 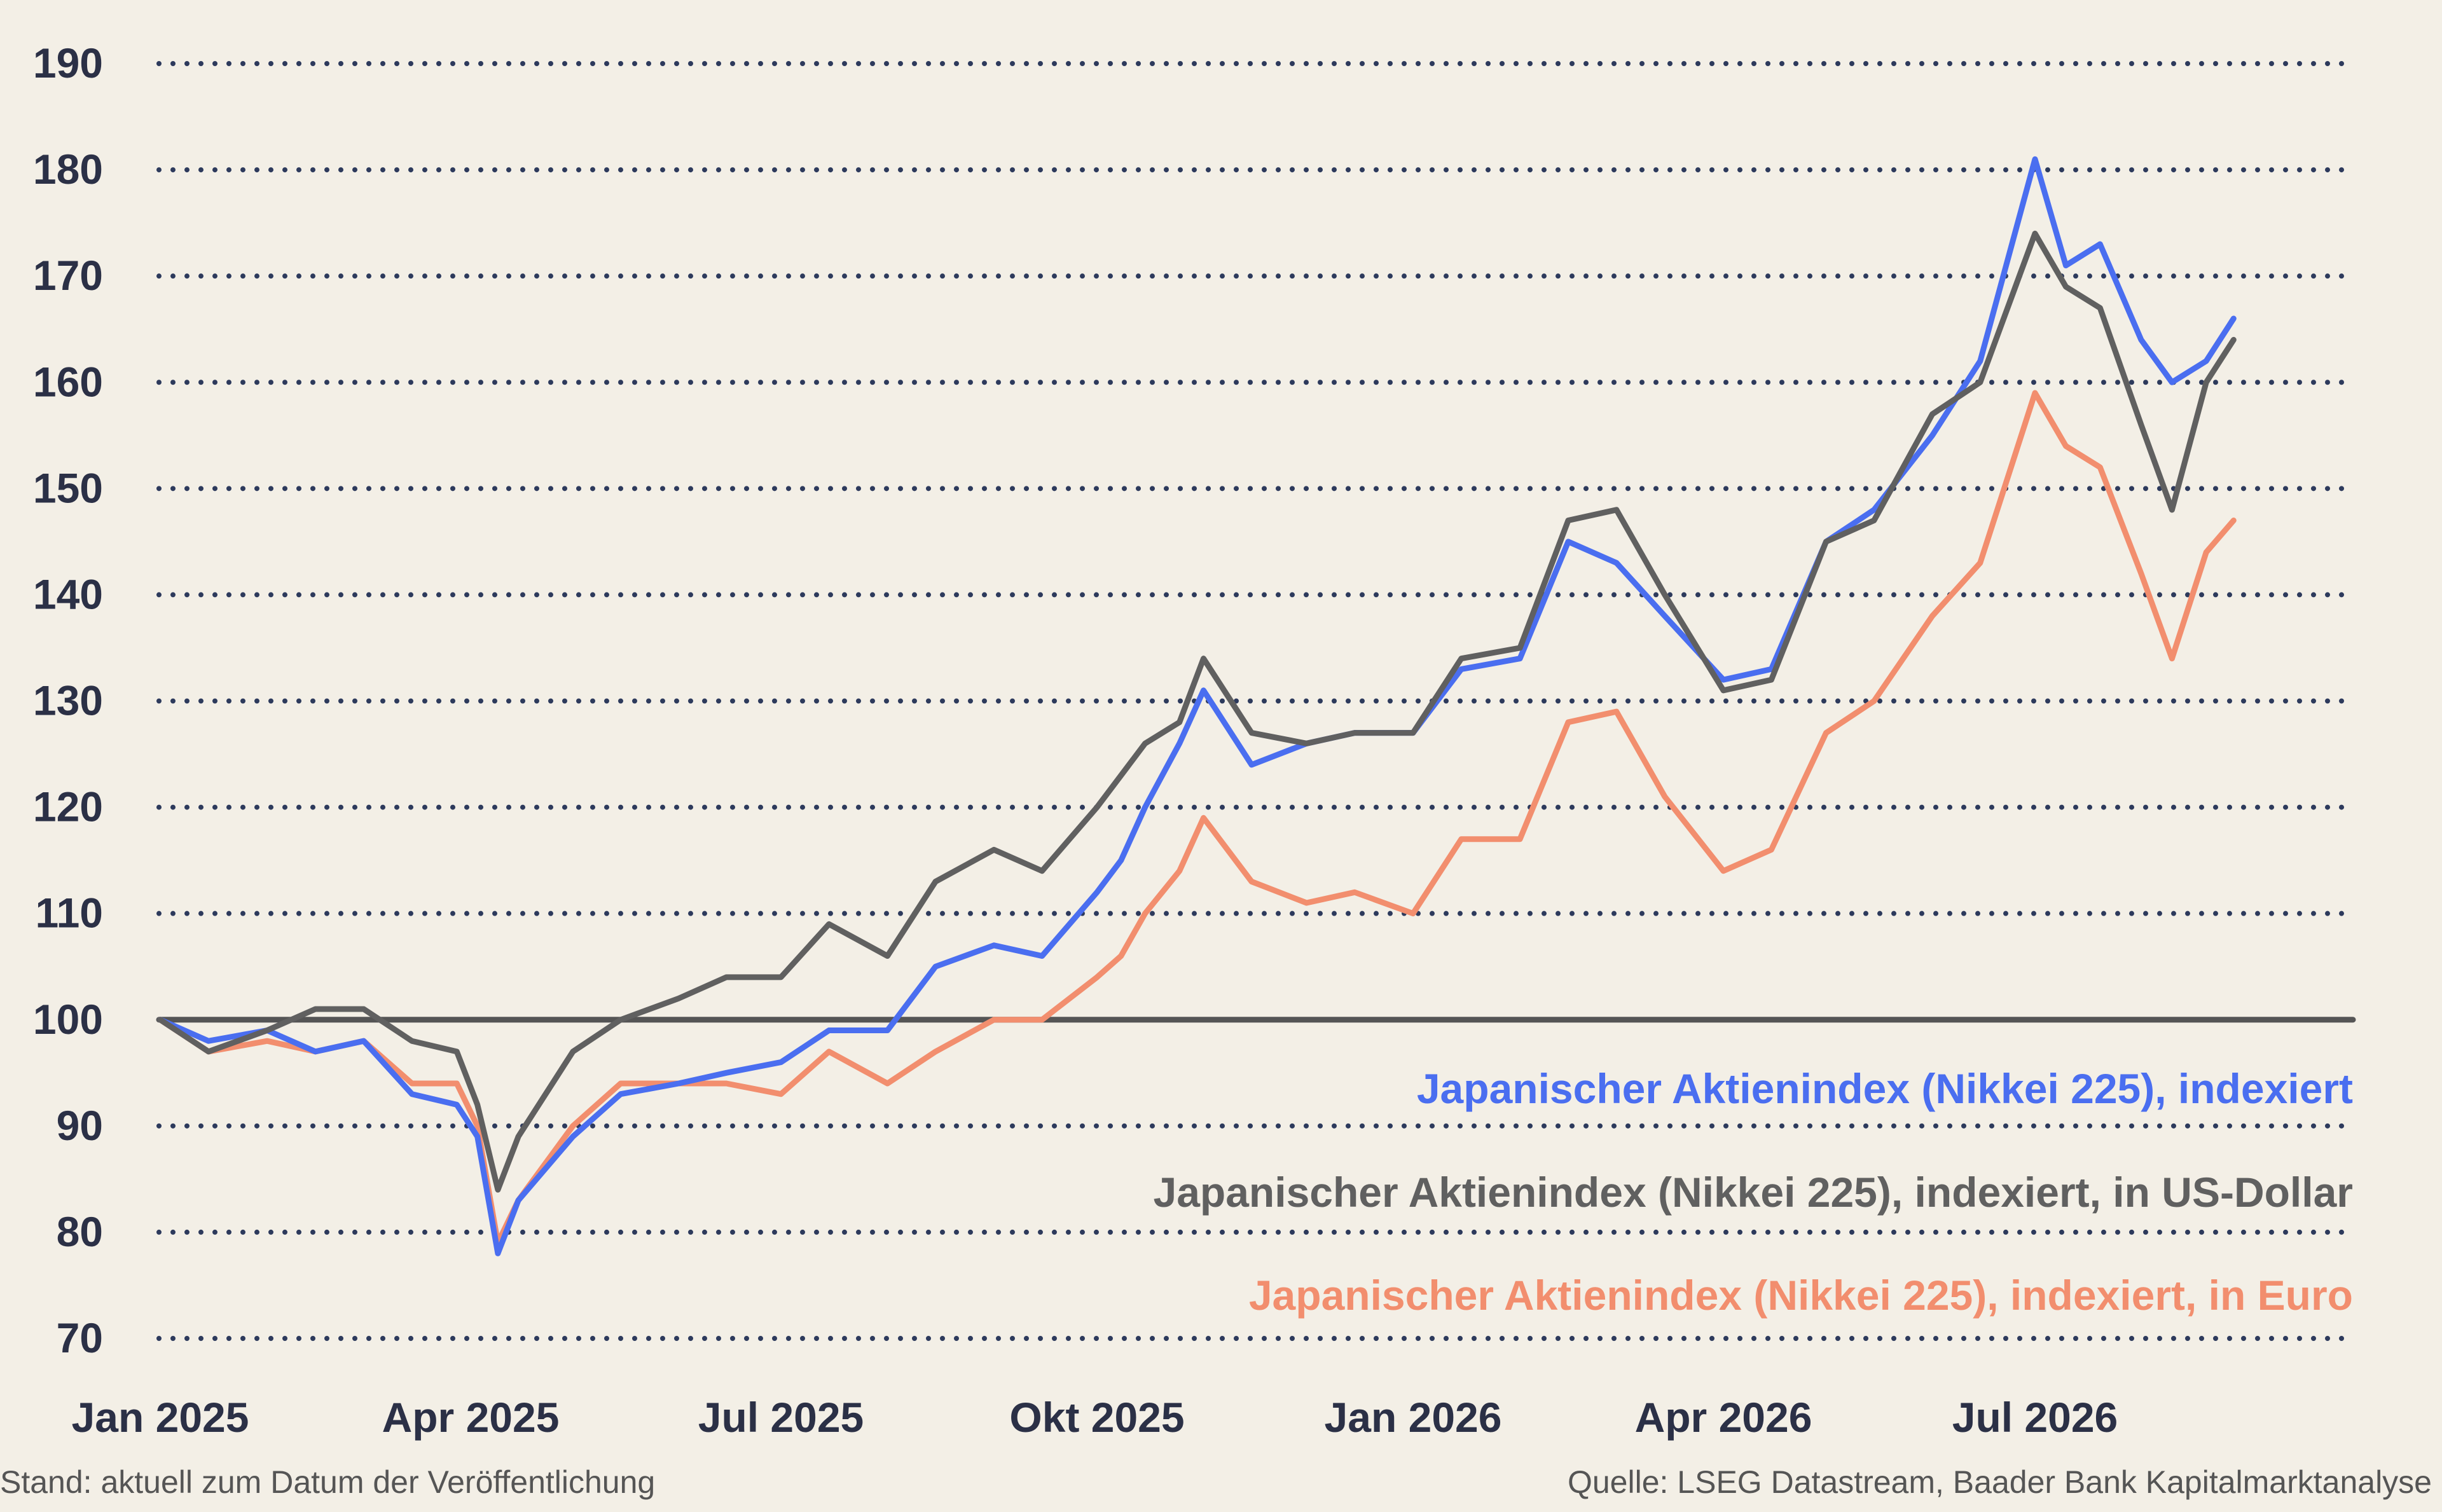 I want to click on y-tick-label: 160, so click(x=68, y=381).